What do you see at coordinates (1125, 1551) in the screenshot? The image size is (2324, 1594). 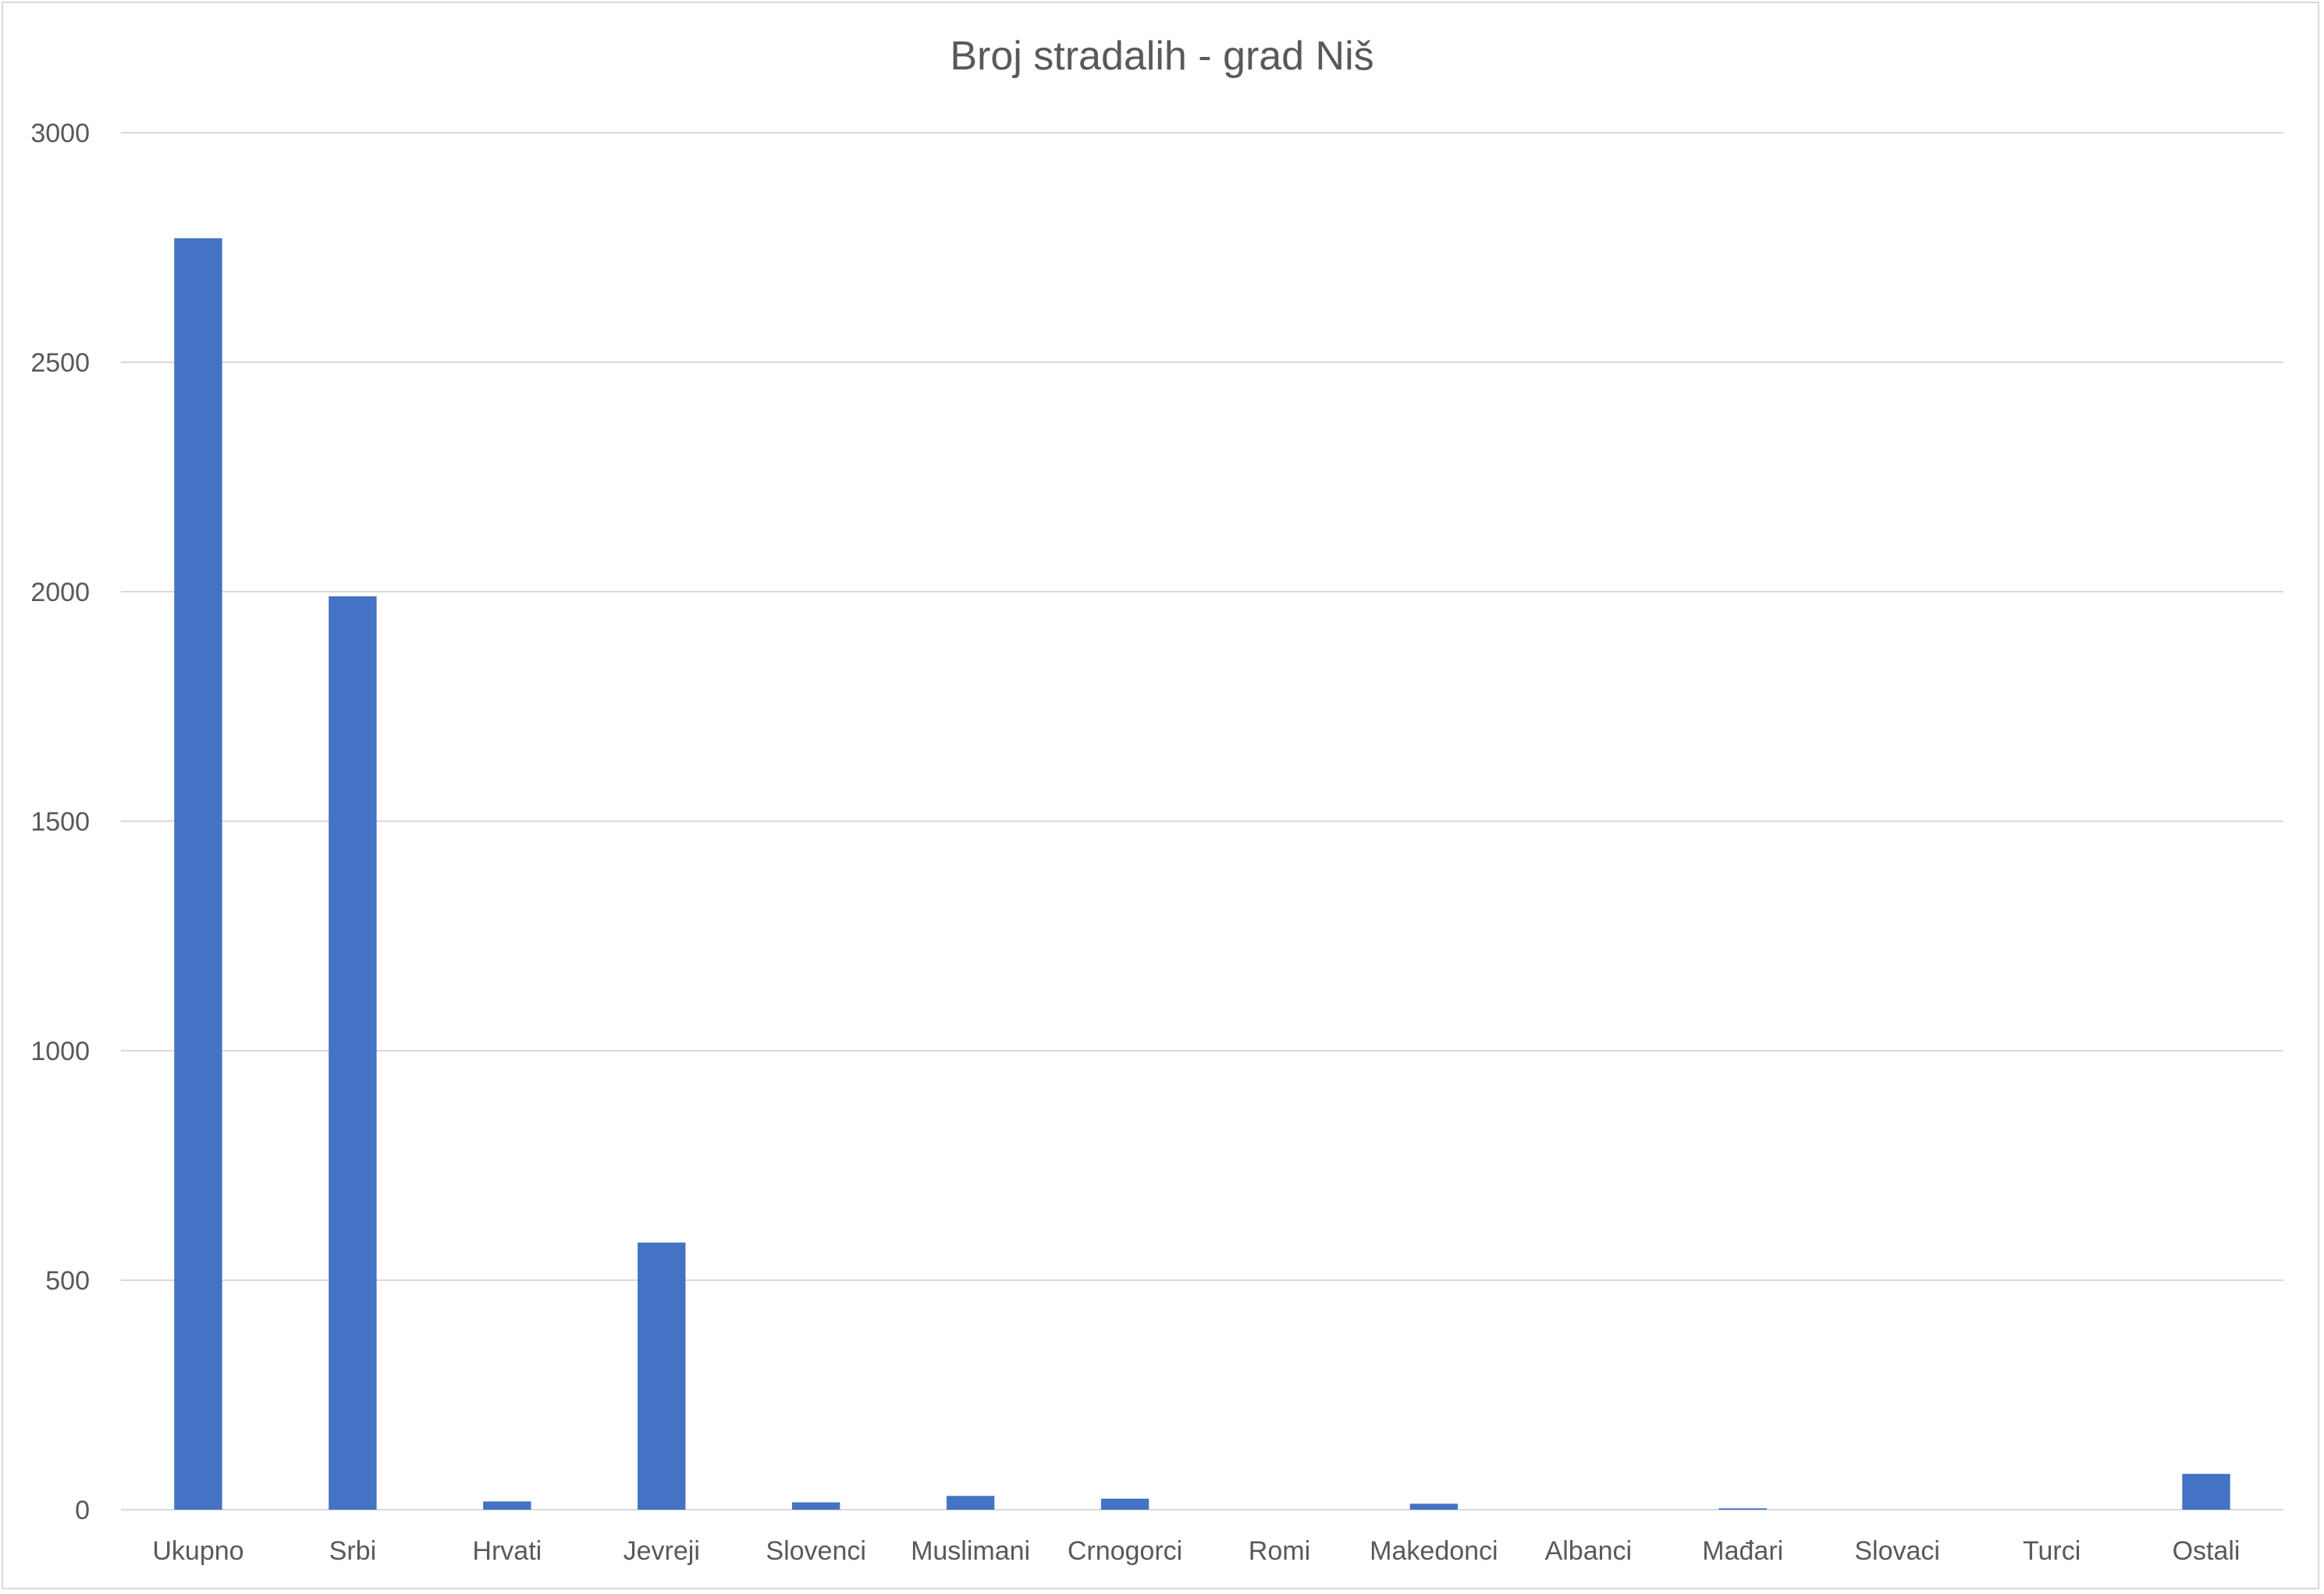 I see `x-tick-label: Crnogorci` at bounding box center [1125, 1551].